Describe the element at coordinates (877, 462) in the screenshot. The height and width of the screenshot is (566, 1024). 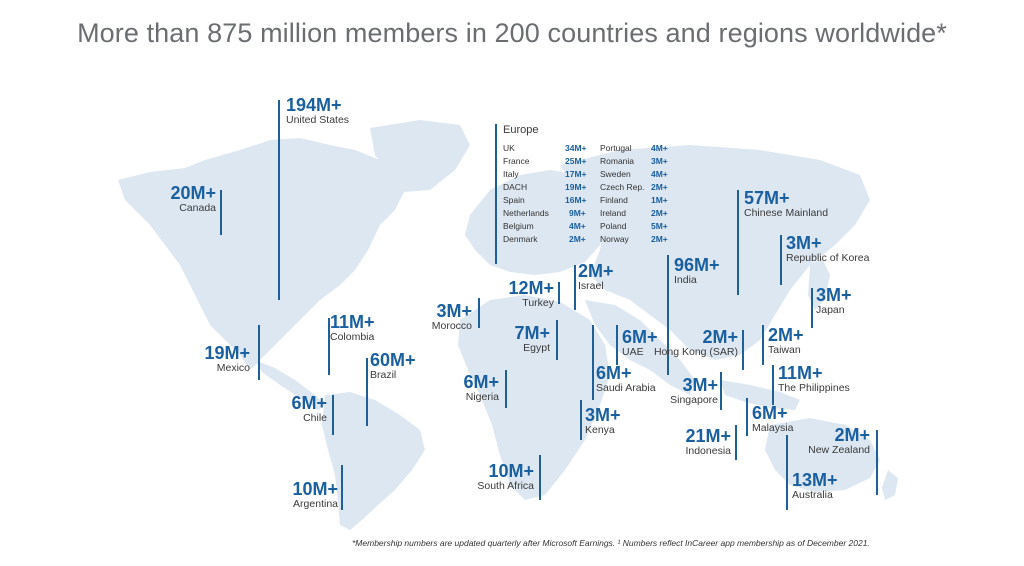
I see `leader-line-nz` at that location.